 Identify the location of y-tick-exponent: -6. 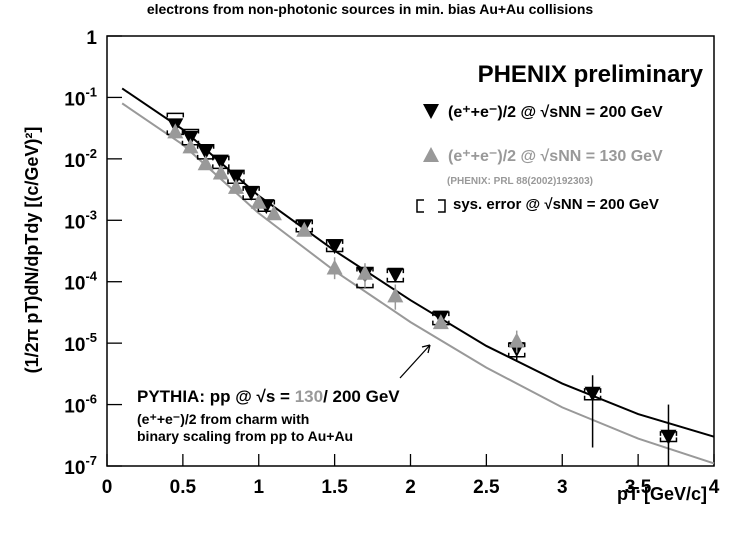
(91, 399).